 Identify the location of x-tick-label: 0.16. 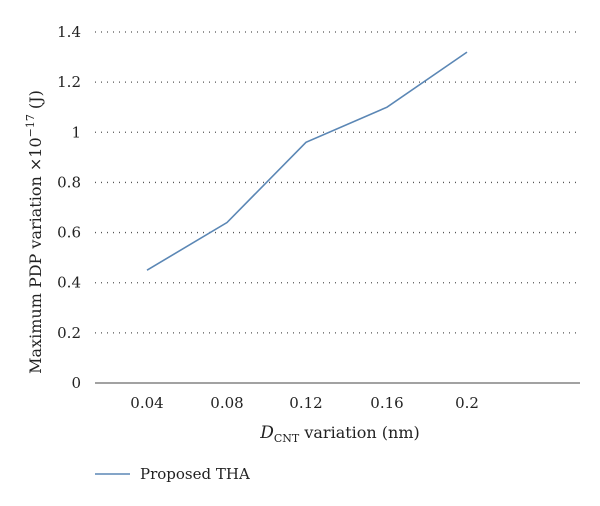
(386, 403).